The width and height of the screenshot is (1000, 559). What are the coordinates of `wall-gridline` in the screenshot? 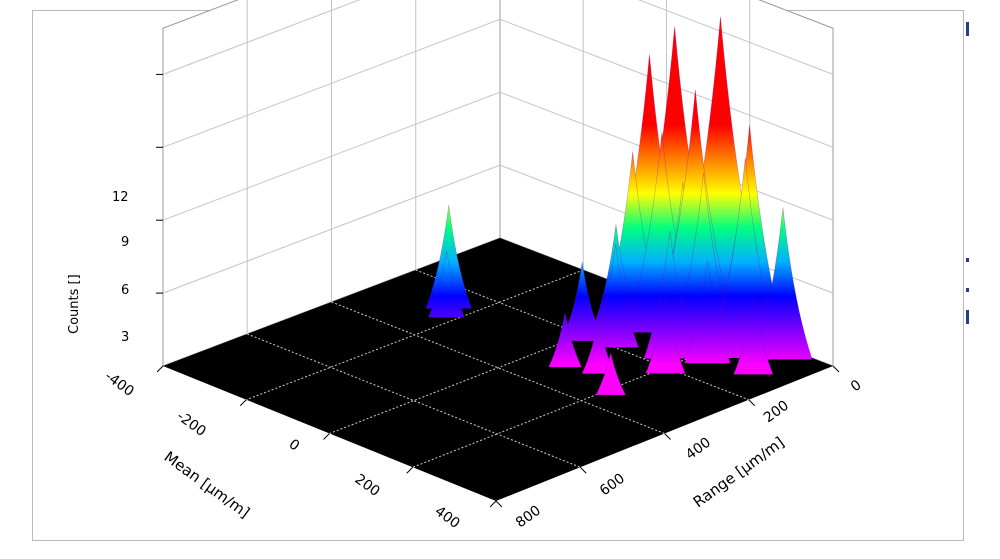 It's located at (498, 37).